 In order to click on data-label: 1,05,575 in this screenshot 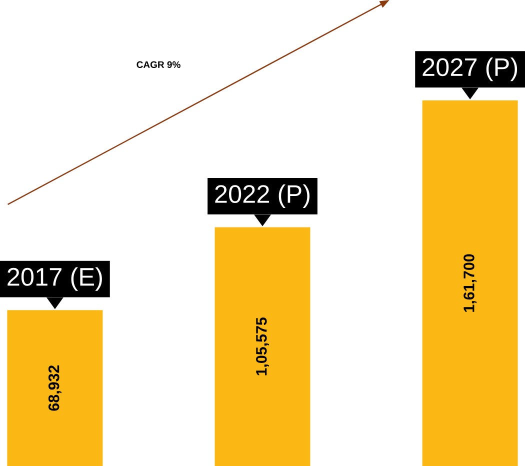, I will do `click(262, 347)`.